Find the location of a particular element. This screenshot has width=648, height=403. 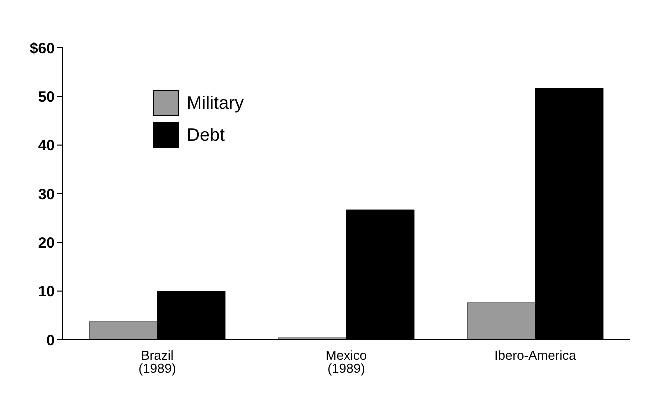

legend-label: Debt is located at coordinates (206, 135).